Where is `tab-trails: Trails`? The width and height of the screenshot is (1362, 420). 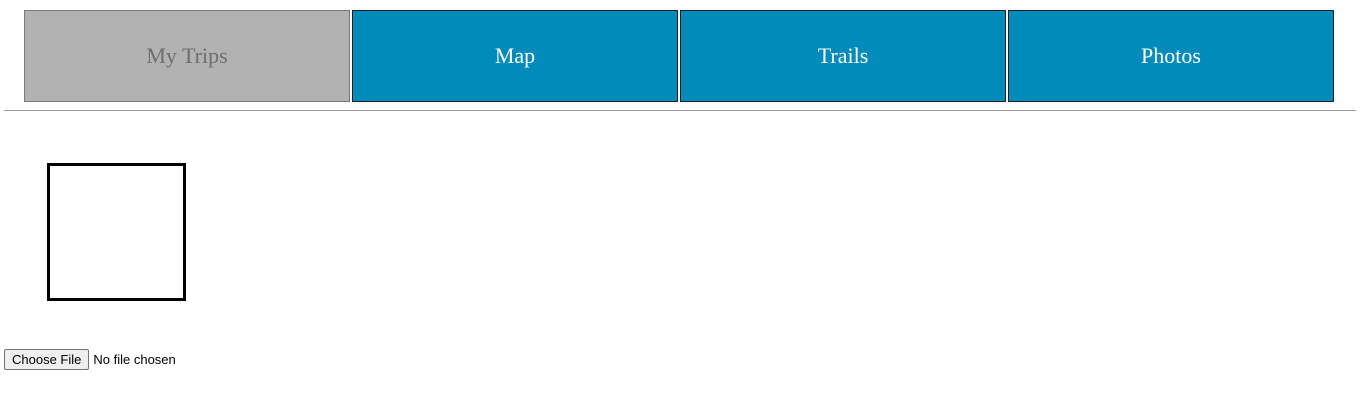
tab-trails: Trails is located at coordinates (843, 56).